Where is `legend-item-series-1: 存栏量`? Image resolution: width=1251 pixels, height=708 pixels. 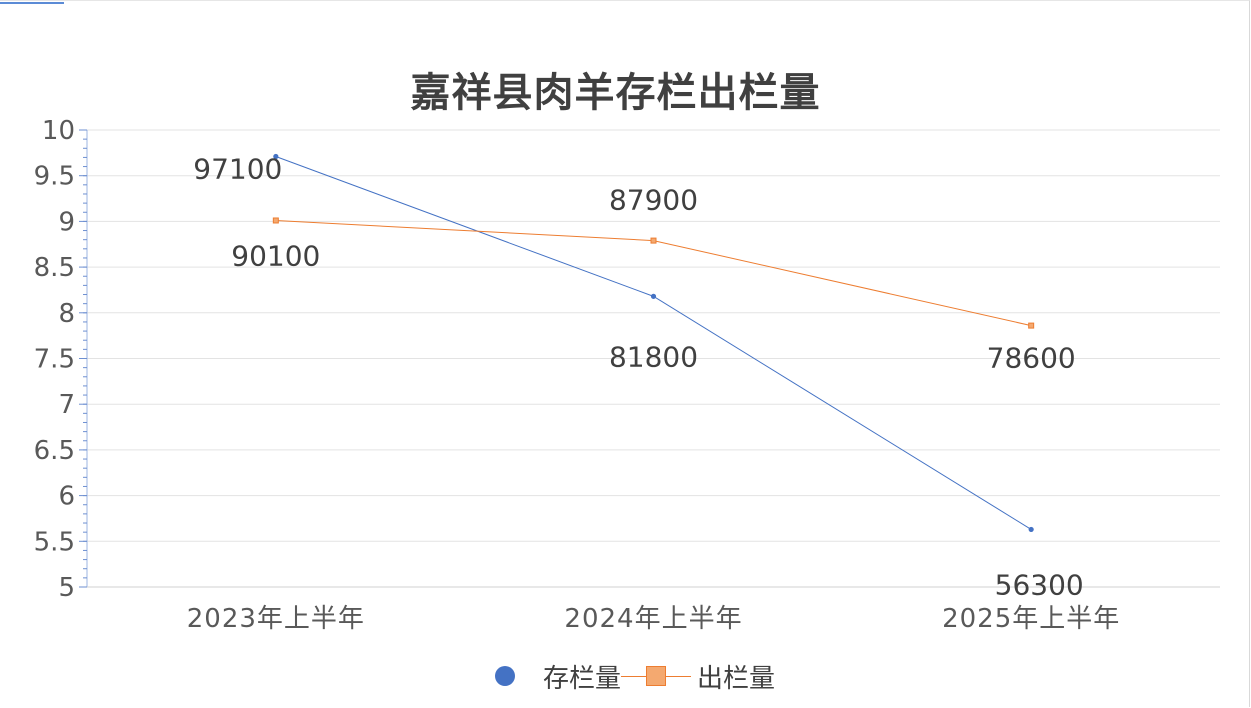 legend-item-series-1: 存栏量 is located at coordinates (555, 676).